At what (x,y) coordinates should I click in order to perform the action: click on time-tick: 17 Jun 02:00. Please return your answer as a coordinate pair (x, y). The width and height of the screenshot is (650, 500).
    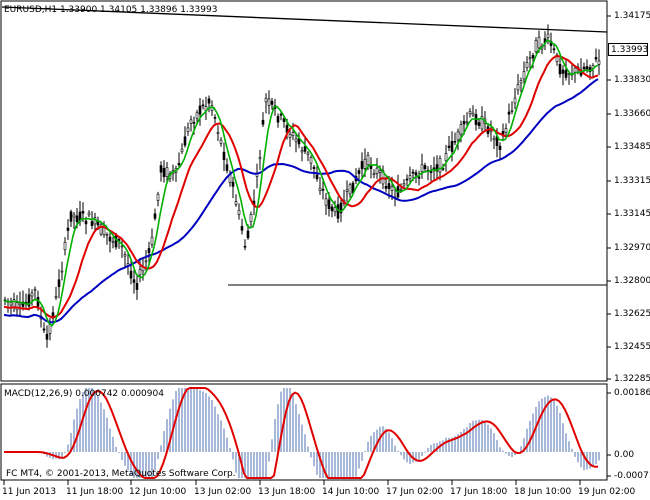
    Looking at the image, I should click on (415, 492).